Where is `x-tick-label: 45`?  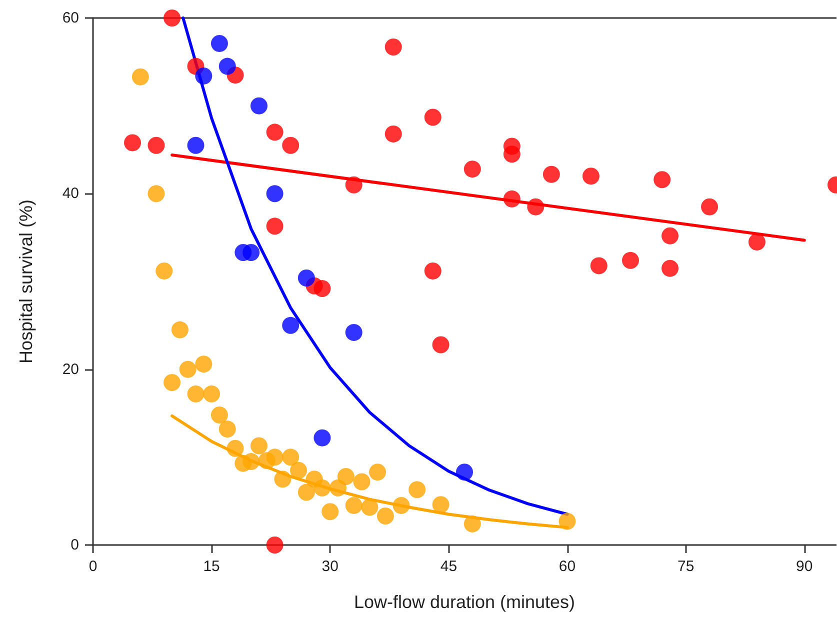
x-tick-label: 45 is located at coordinates (449, 566).